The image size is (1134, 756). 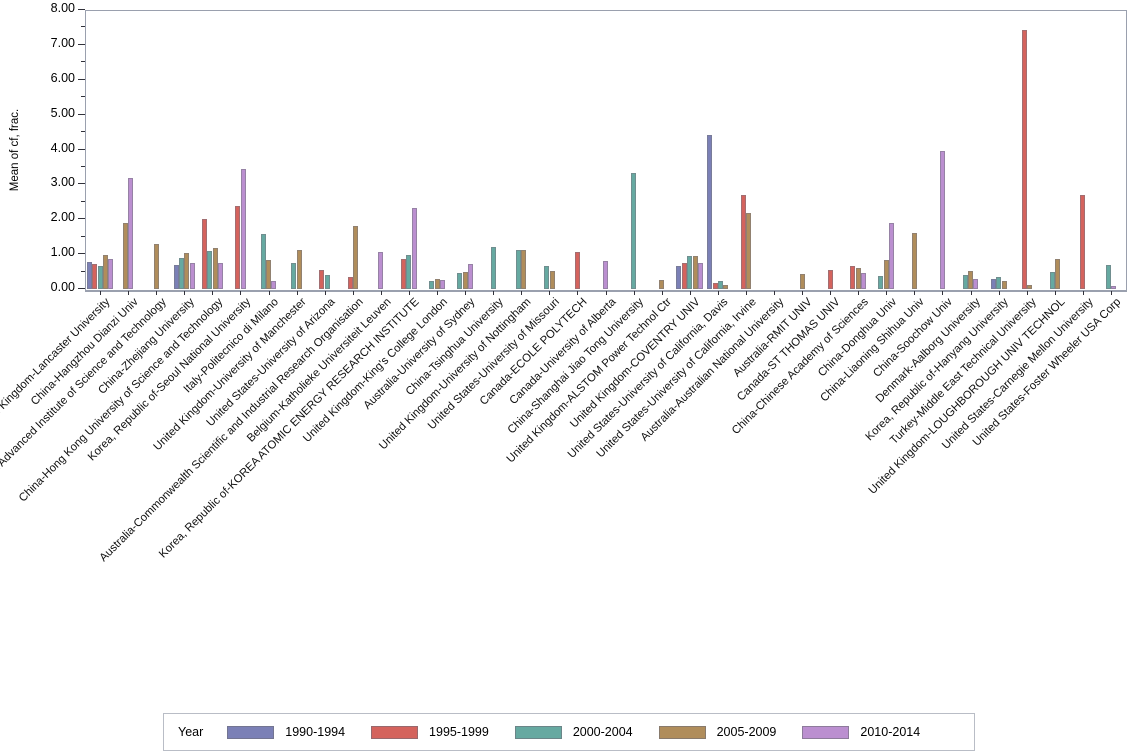 I want to click on legend-item: 2005-2009, so click(x=717, y=732).